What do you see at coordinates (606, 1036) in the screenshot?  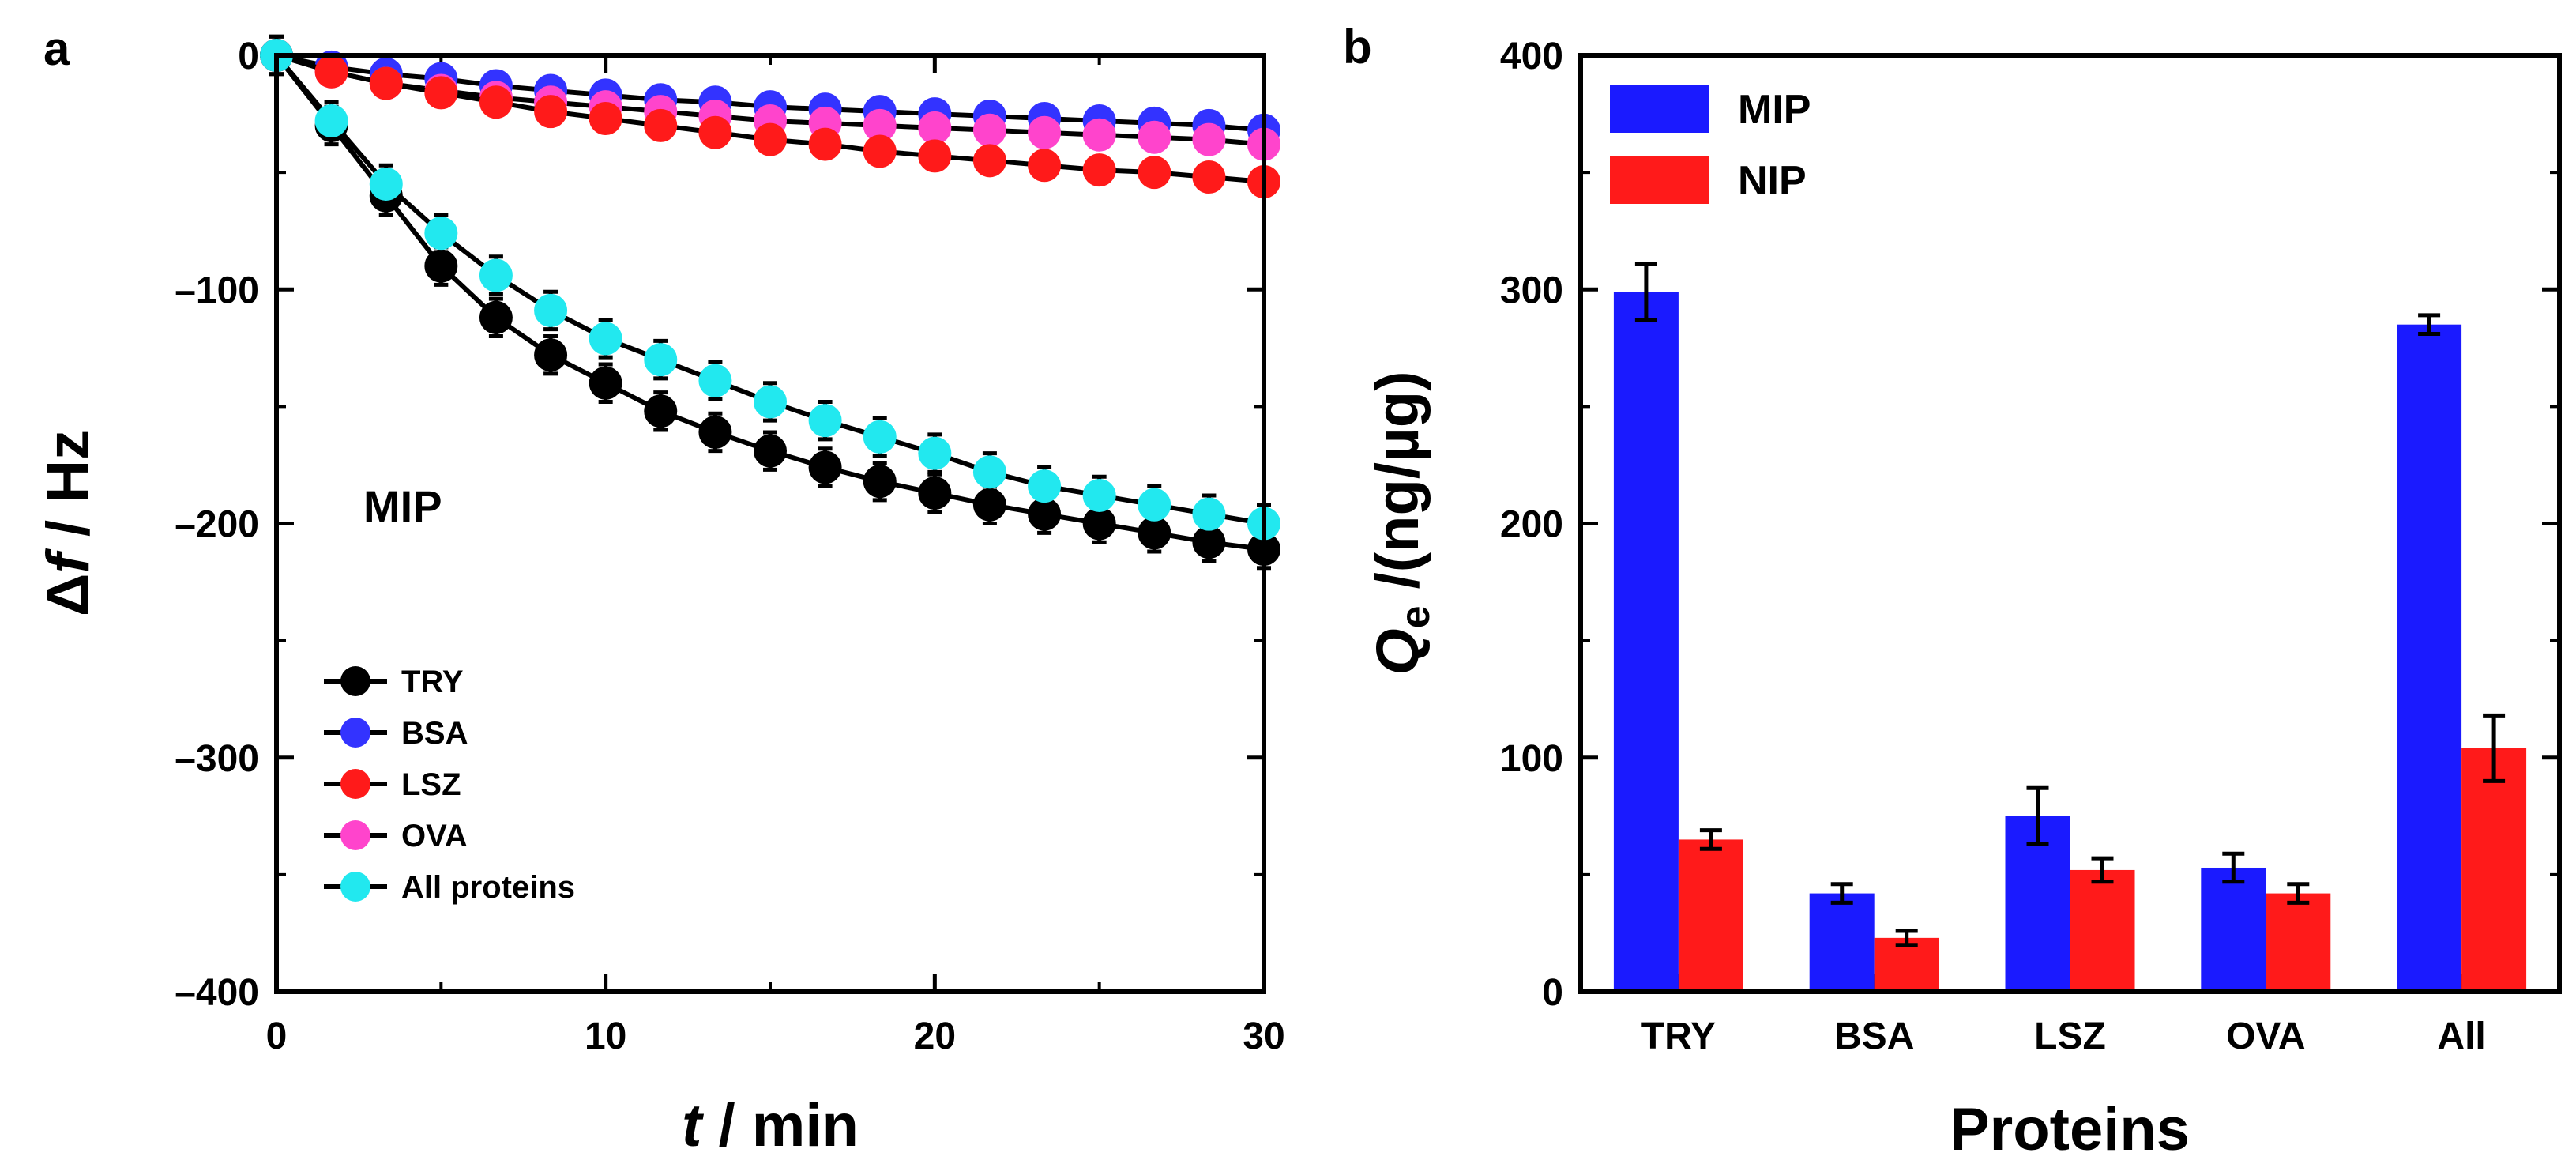 I see `x-tick-label: 10` at bounding box center [606, 1036].